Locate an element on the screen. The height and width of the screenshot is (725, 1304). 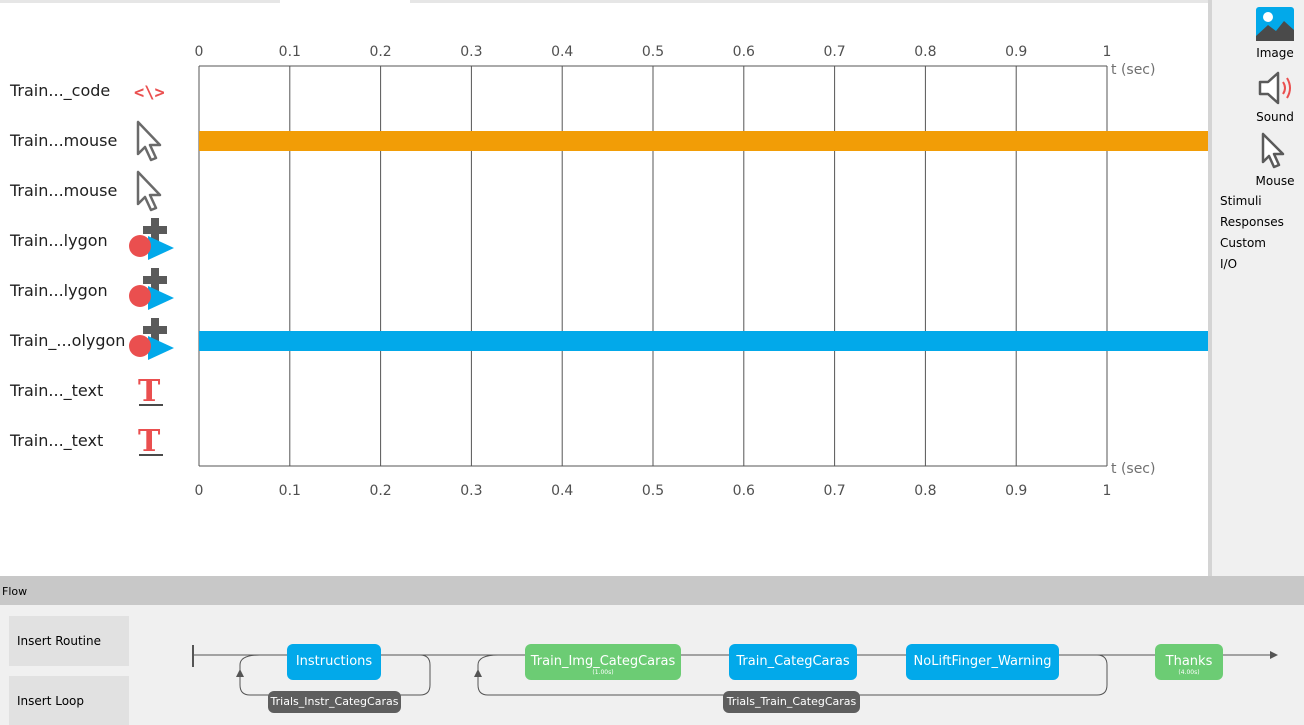
category-custom: Custom is located at coordinates (1243, 243).